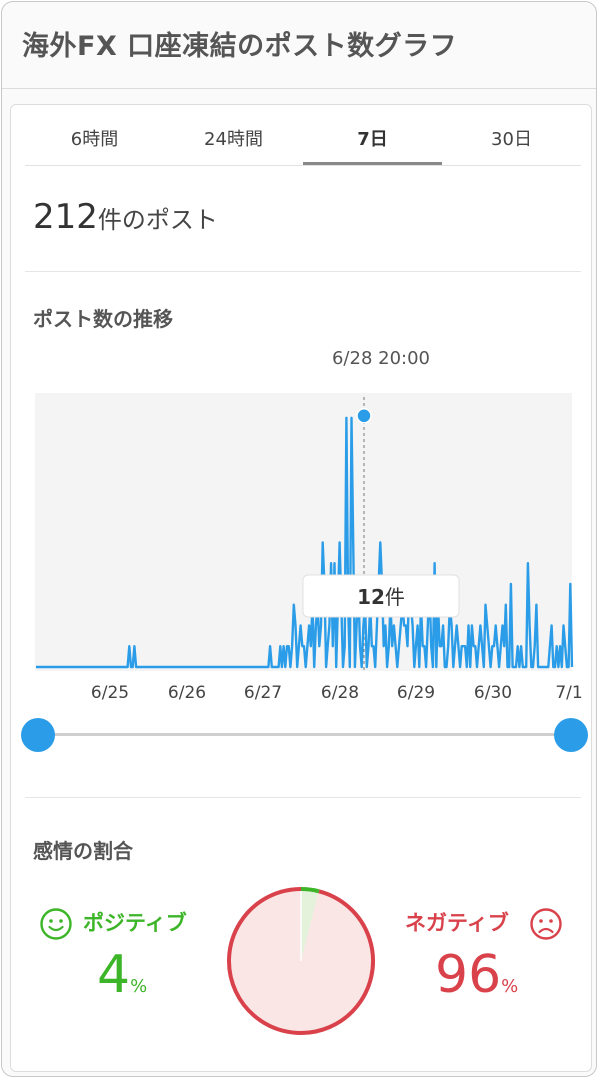 The image size is (600, 1080). I want to click on post-count-unit: 件のポスト, so click(157, 220).